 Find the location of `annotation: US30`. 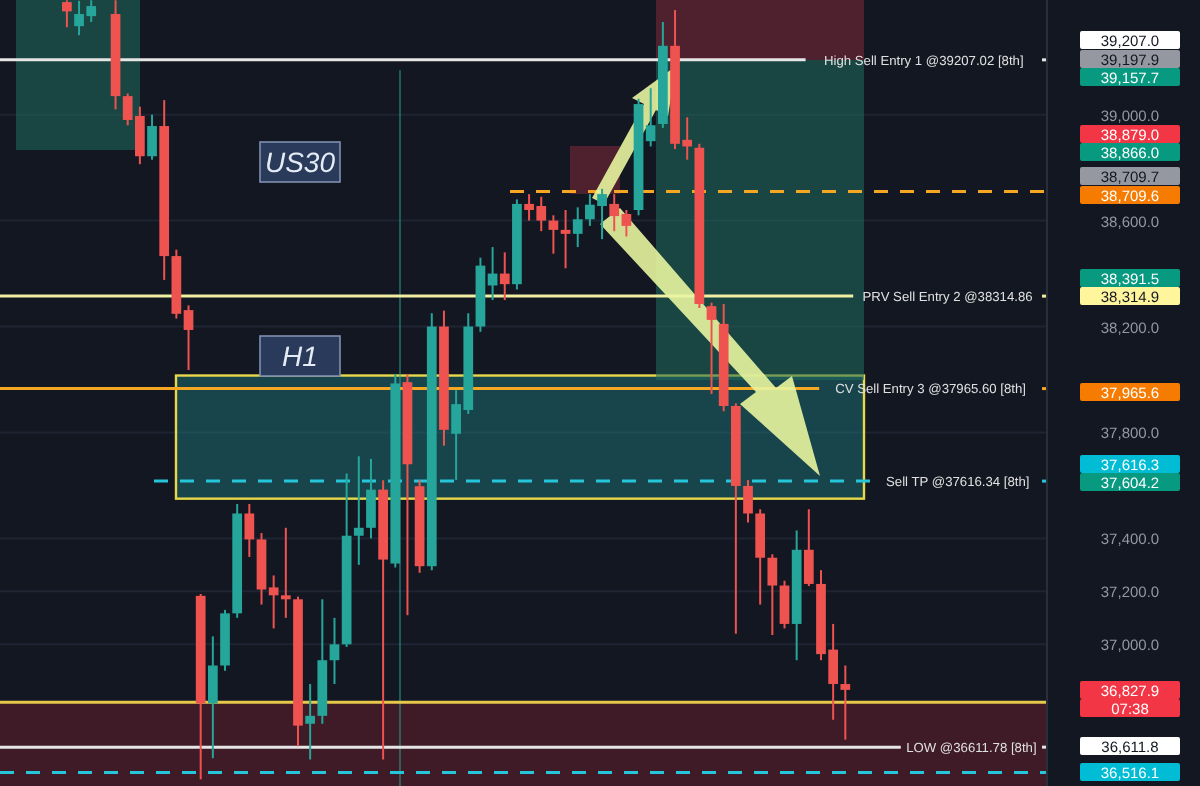

annotation: US30 is located at coordinates (300, 162).